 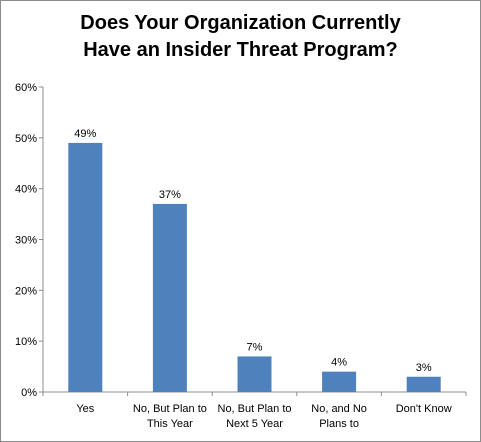 What do you see at coordinates (26, 342) in the screenshot?
I see `y-tick-label: 10%` at bounding box center [26, 342].